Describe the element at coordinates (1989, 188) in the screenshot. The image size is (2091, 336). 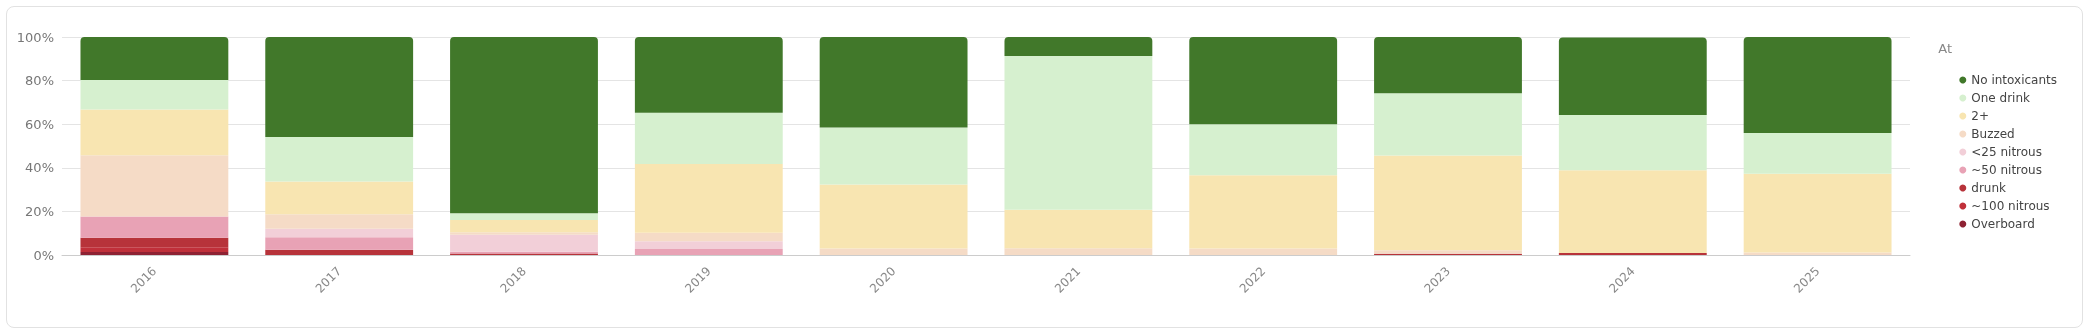
I see `legend-label: drunk` at that location.